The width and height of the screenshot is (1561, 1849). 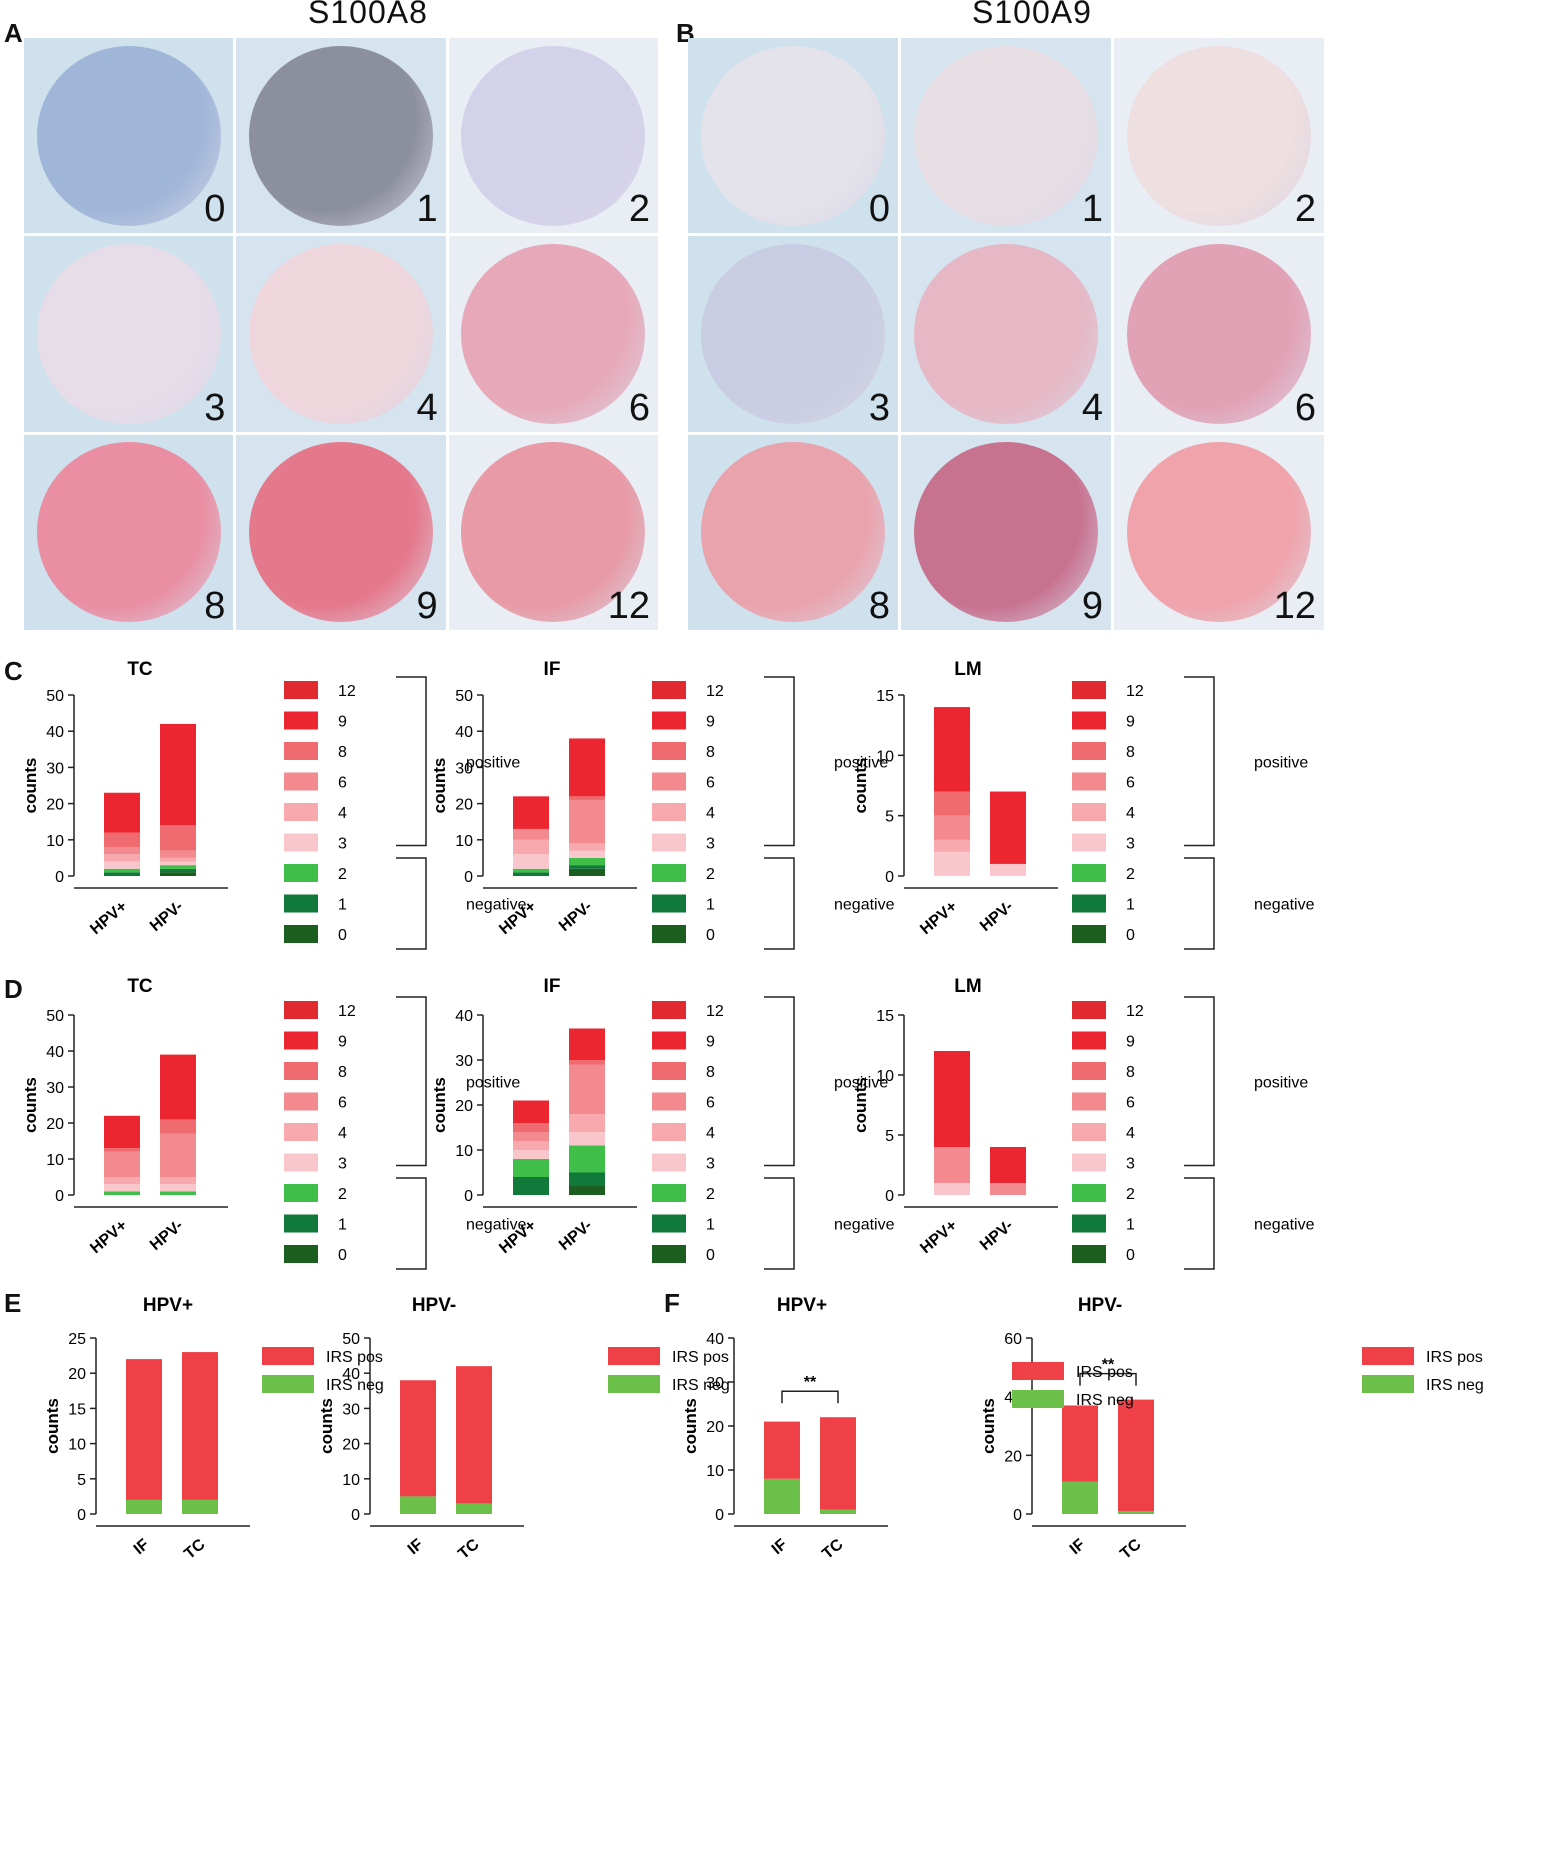 I want to click on panel-e-y-tick-label: 50, so click(x=351, y=1339).